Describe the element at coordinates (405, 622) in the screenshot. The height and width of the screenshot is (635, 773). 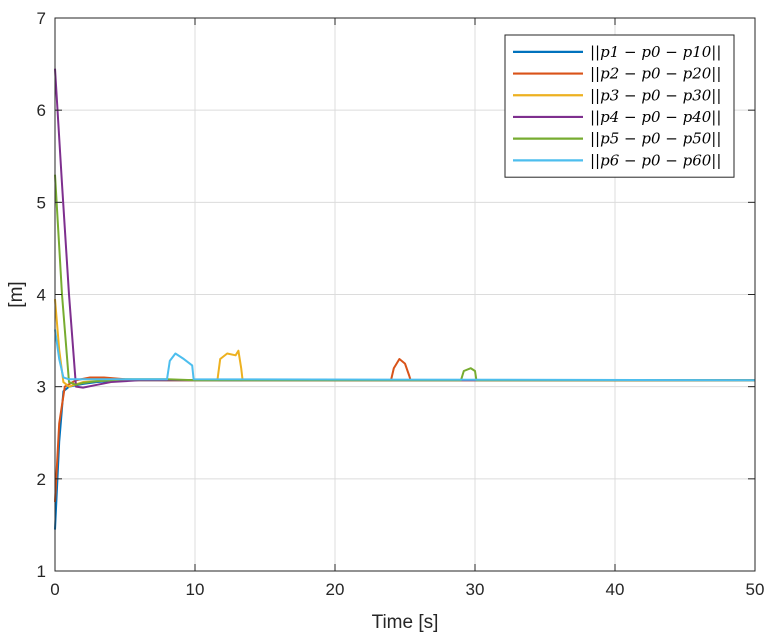
I see `x-axis-label: Time [s]` at that location.